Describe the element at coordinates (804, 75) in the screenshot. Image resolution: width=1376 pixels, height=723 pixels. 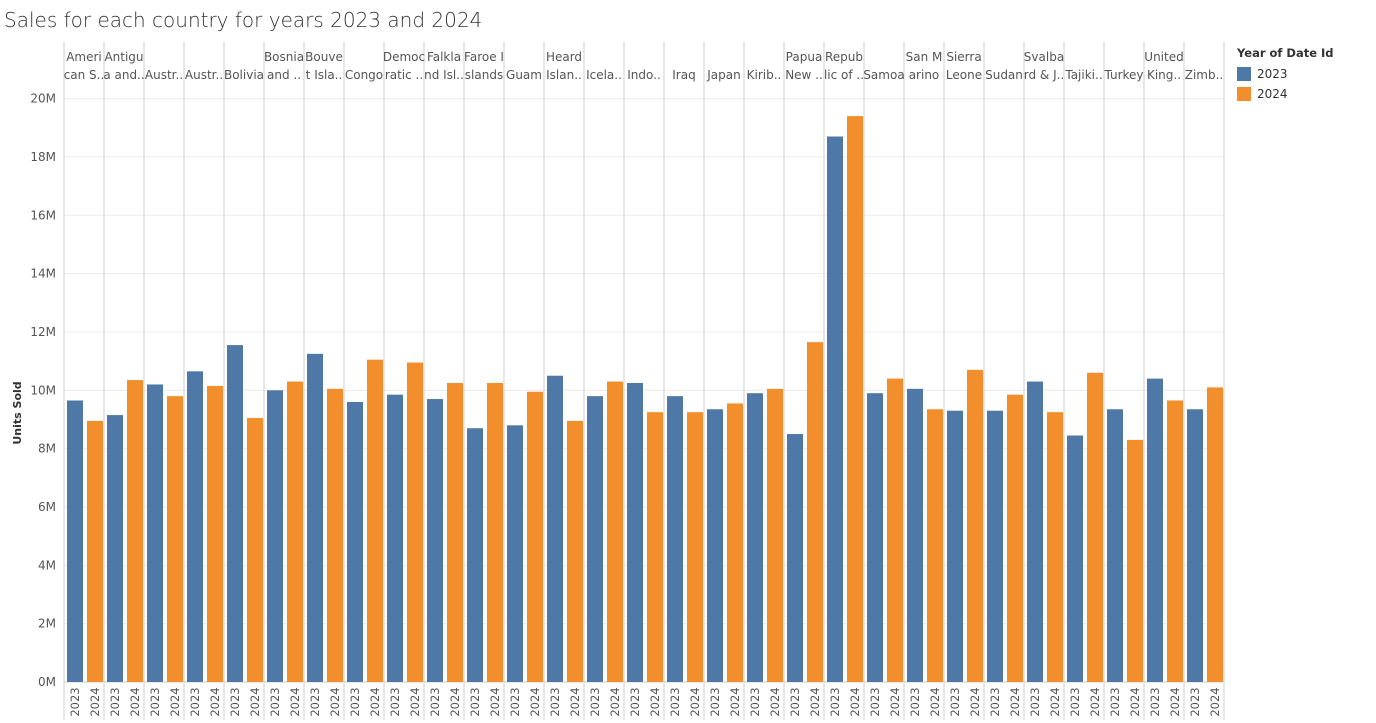
I see `country-header-label: New ..` at that location.